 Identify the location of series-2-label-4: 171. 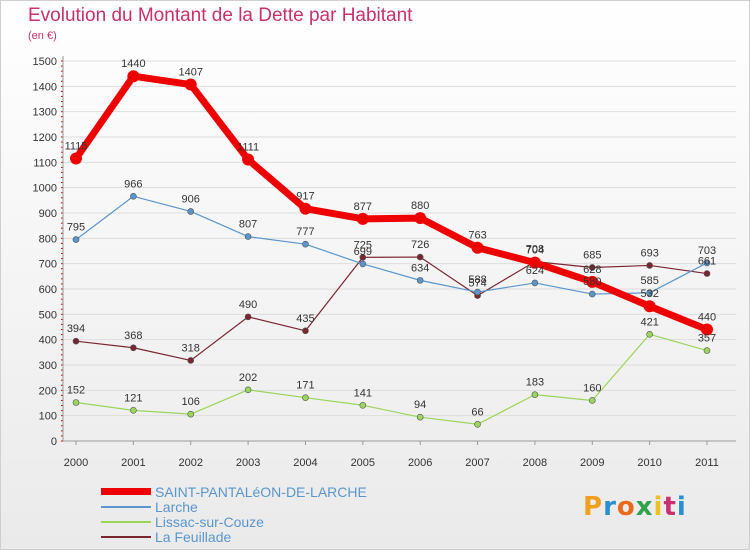
(305, 386).